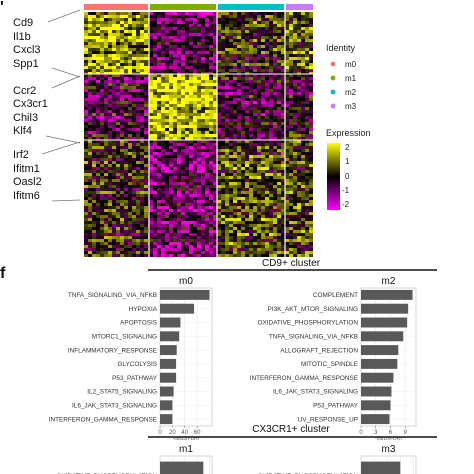  What do you see at coordinates (379, 363) in the screenshot?
I see `bar` at bounding box center [379, 363].